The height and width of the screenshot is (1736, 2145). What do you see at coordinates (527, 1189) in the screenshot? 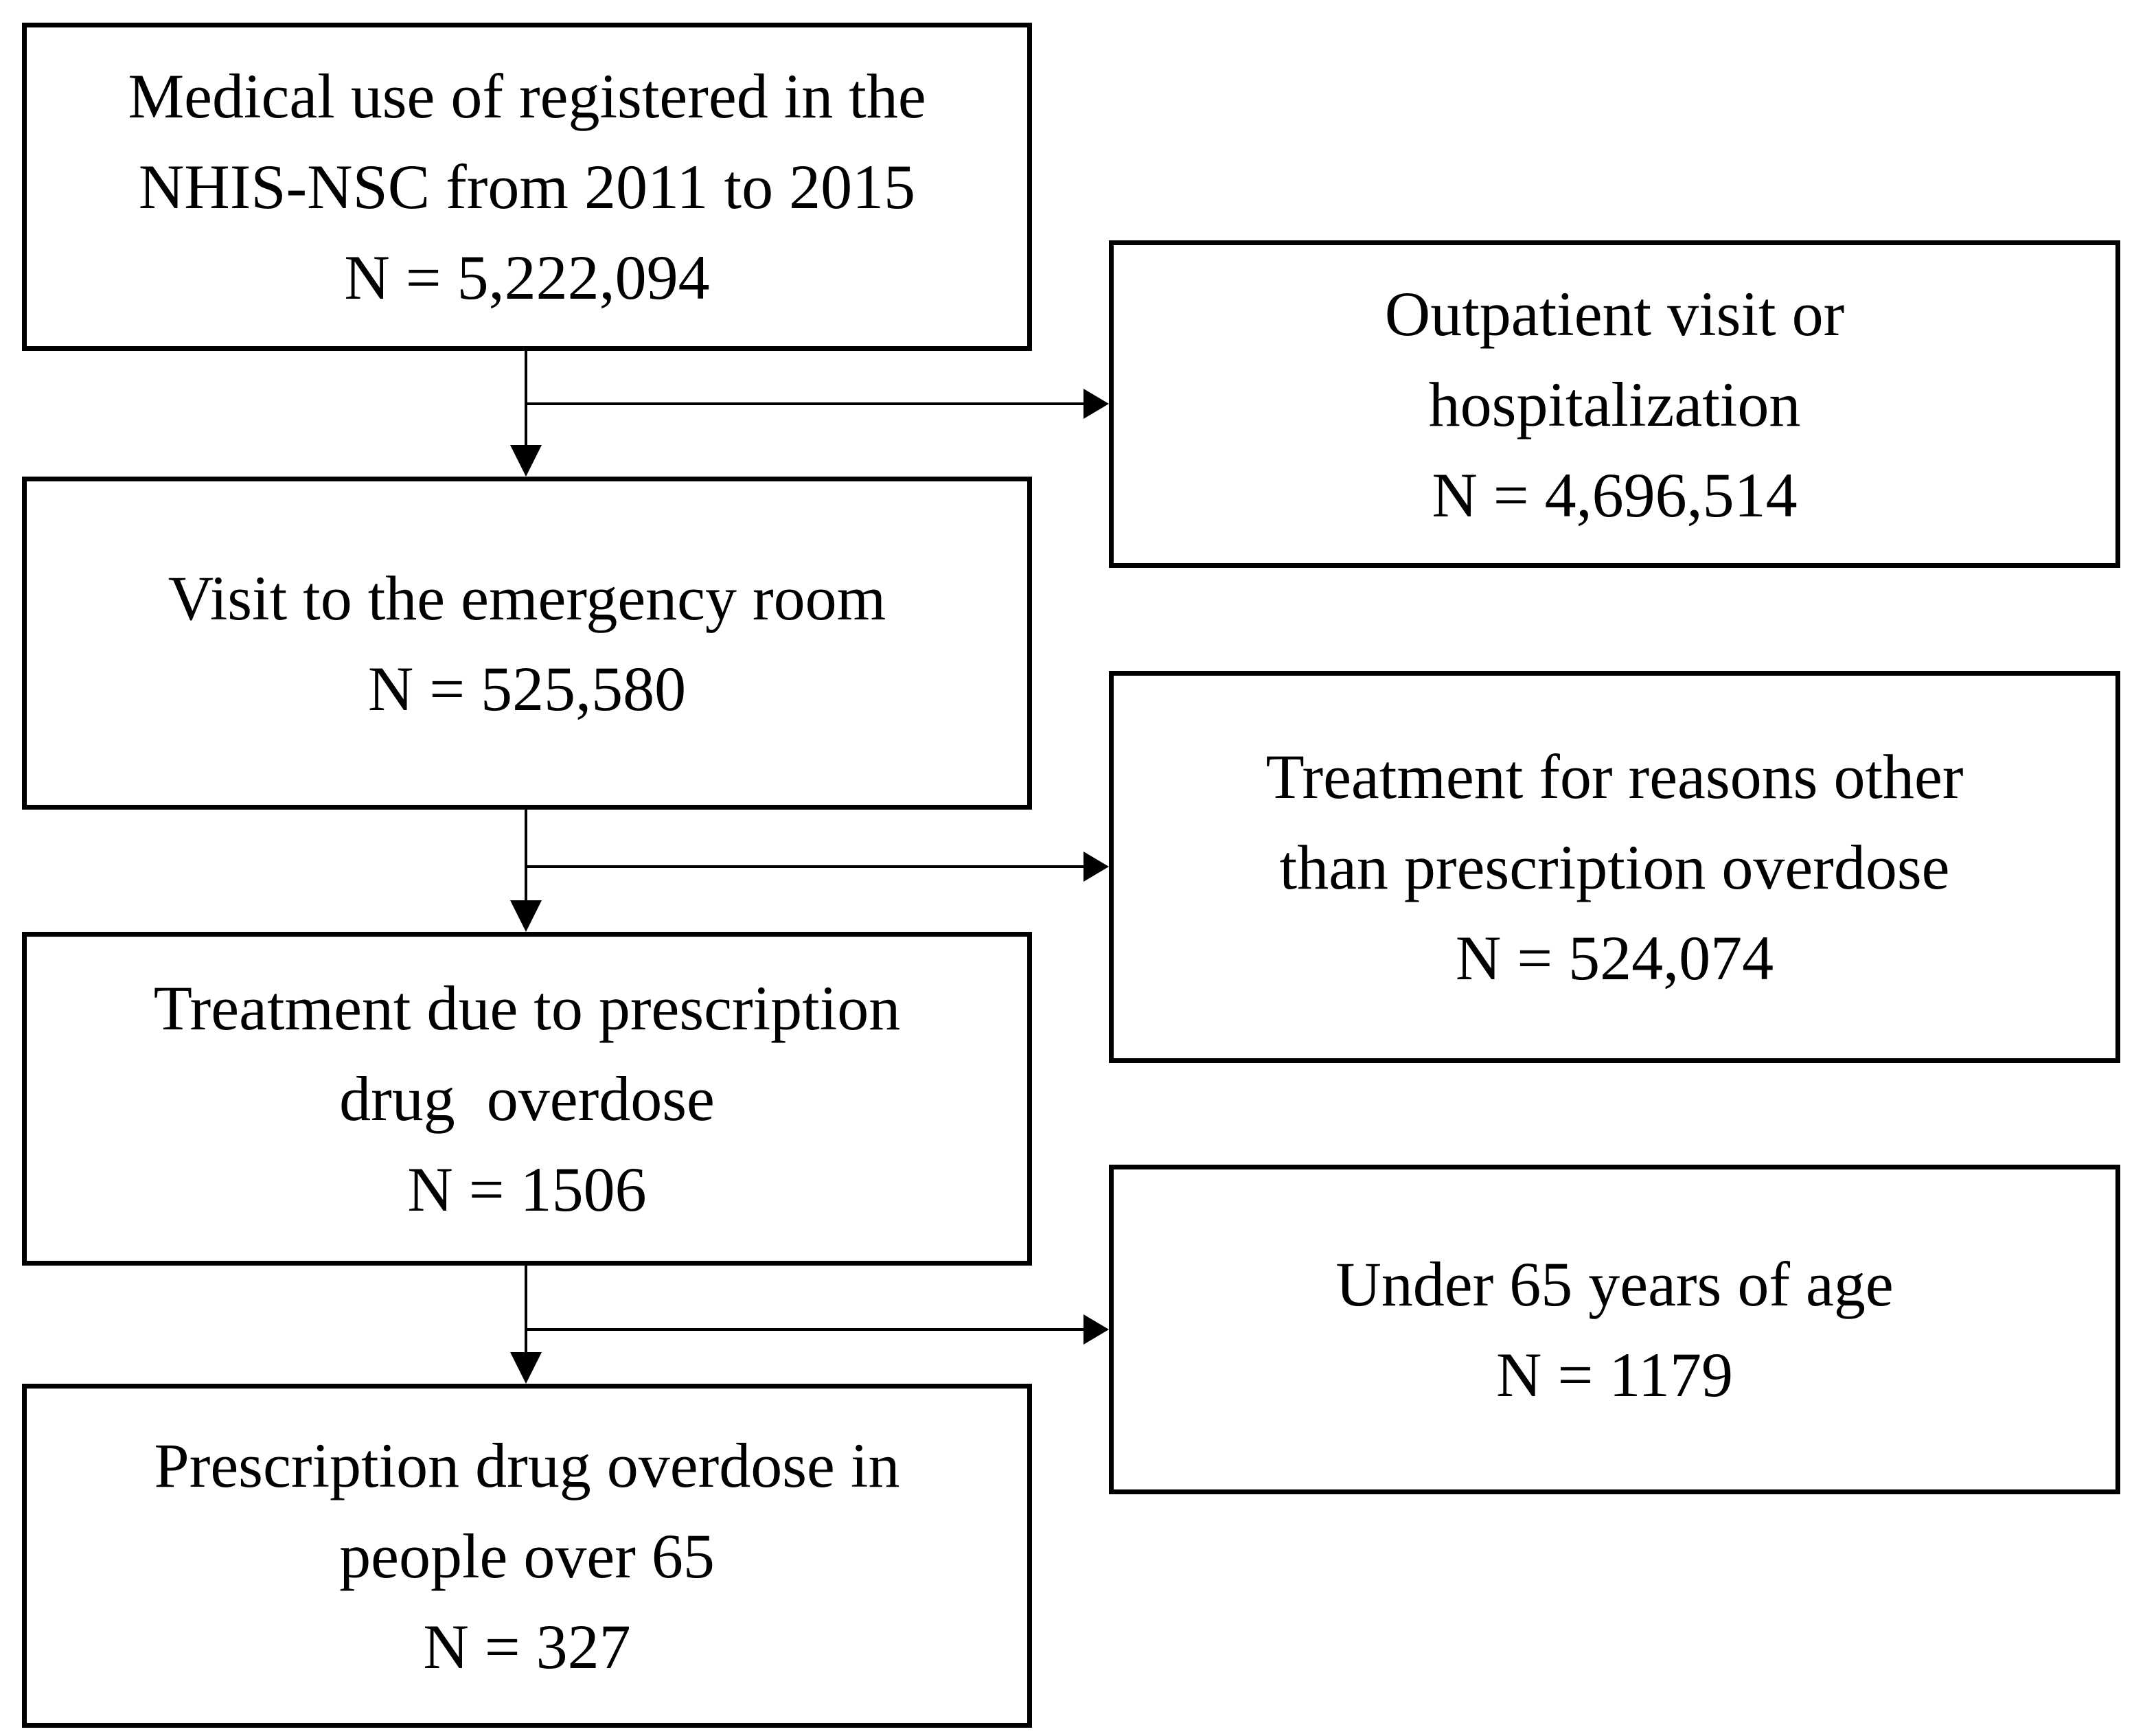
I see `n-count-label: N = 1506` at bounding box center [527, 1189].